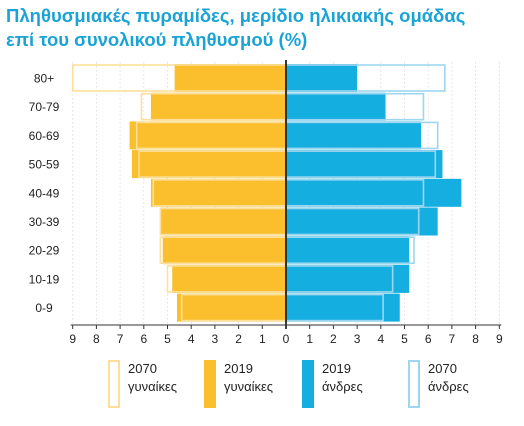  What do you see at coordinates (44, 193) in the screenshot?
I see `age-group-label: 40-49` at bounding box center [44, 193].